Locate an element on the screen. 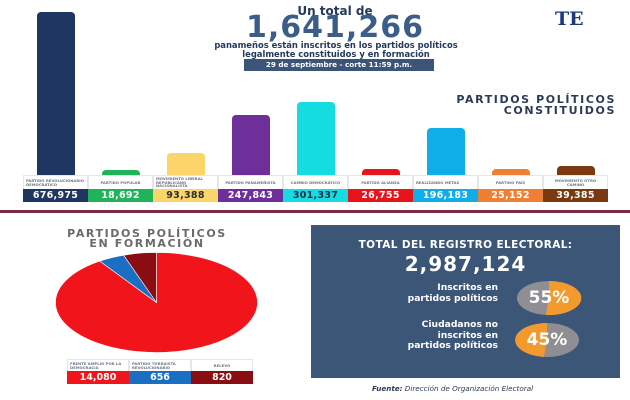 This screenshot has width=630, height=400. bar-value-realizando-metas: 196,183 is located at coordinates (445, 195).